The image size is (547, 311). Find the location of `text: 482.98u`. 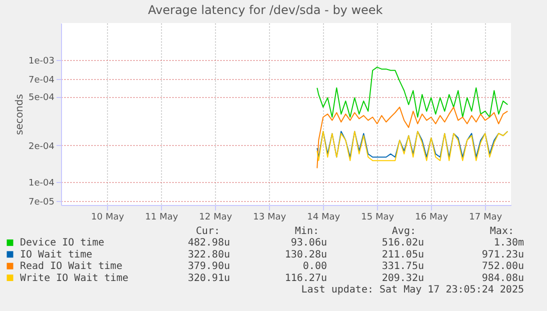

text: 482.98u is located at coordinates (209, 243).